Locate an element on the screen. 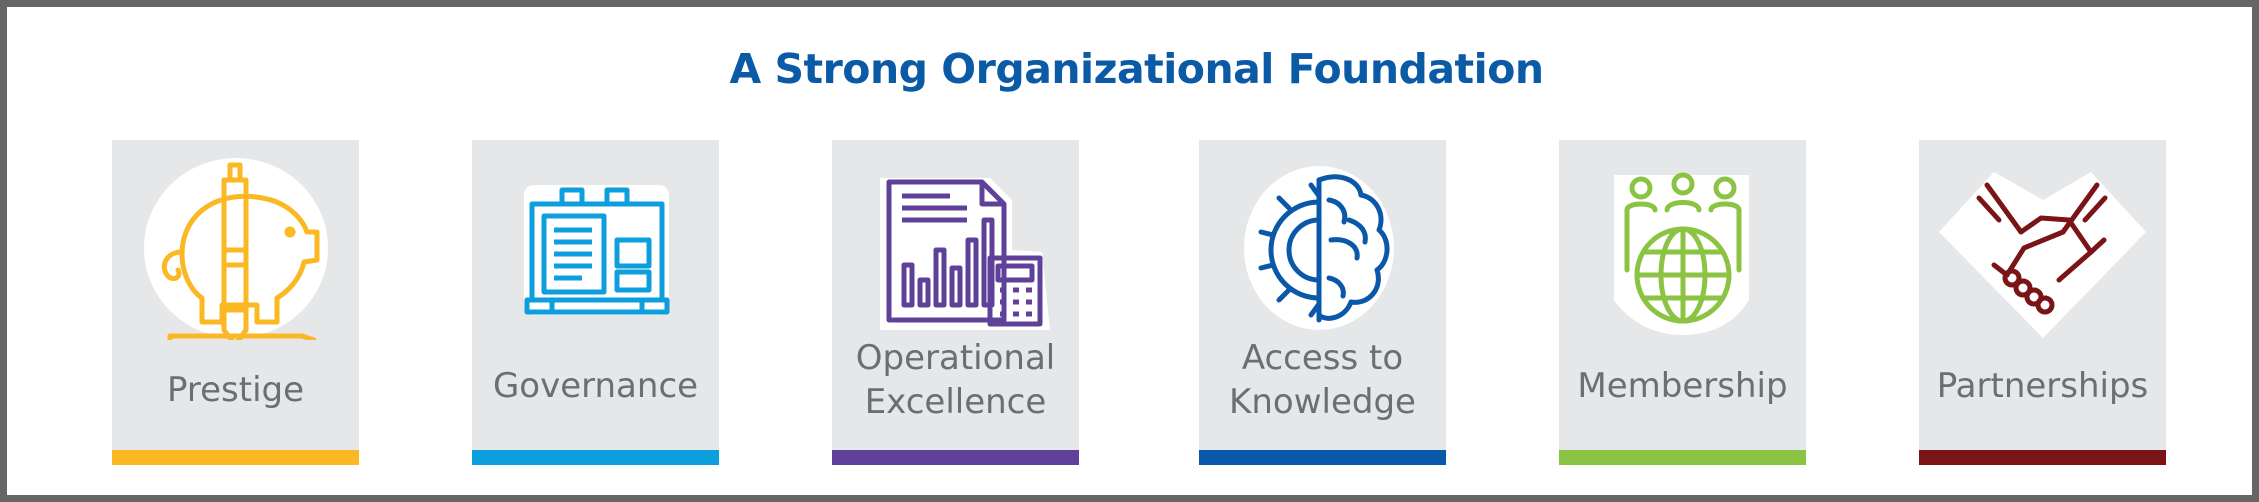 Image resolution: width=2259 pixels, height=502 pixels. card-access-to-knowledge: Access to Knowledge is located at coordinates (1322, 302).